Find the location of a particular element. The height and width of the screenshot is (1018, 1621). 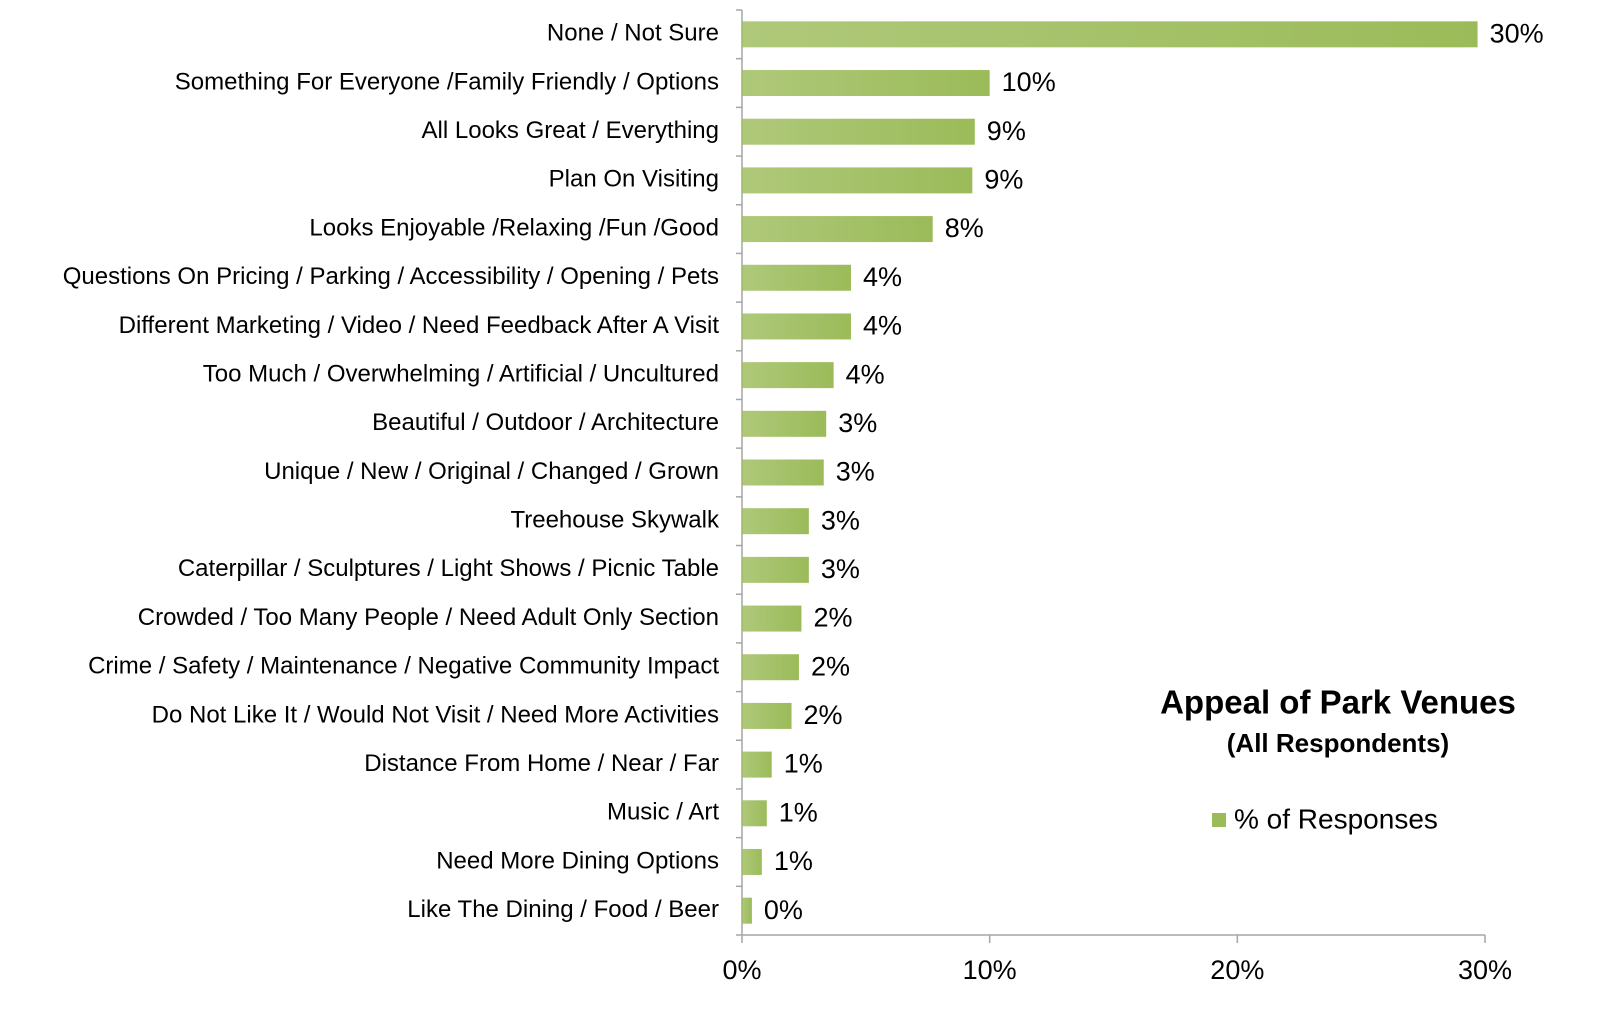

y-tick-label: Like The Dining / Food / Beer is located at coordinates (563, 909).